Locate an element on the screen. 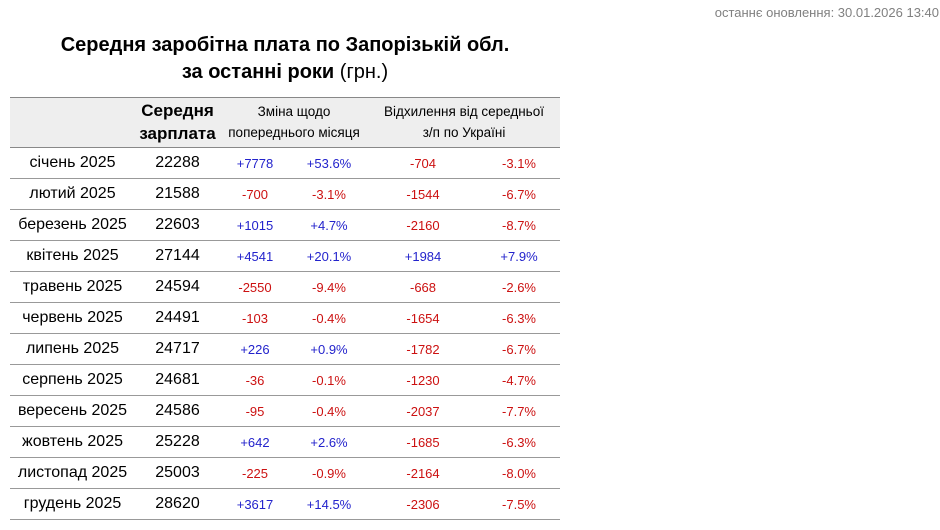 The height and width of the screenshot is (530, 940). cell-deviation-abs: -2037 is located at coordinates (423, 411).